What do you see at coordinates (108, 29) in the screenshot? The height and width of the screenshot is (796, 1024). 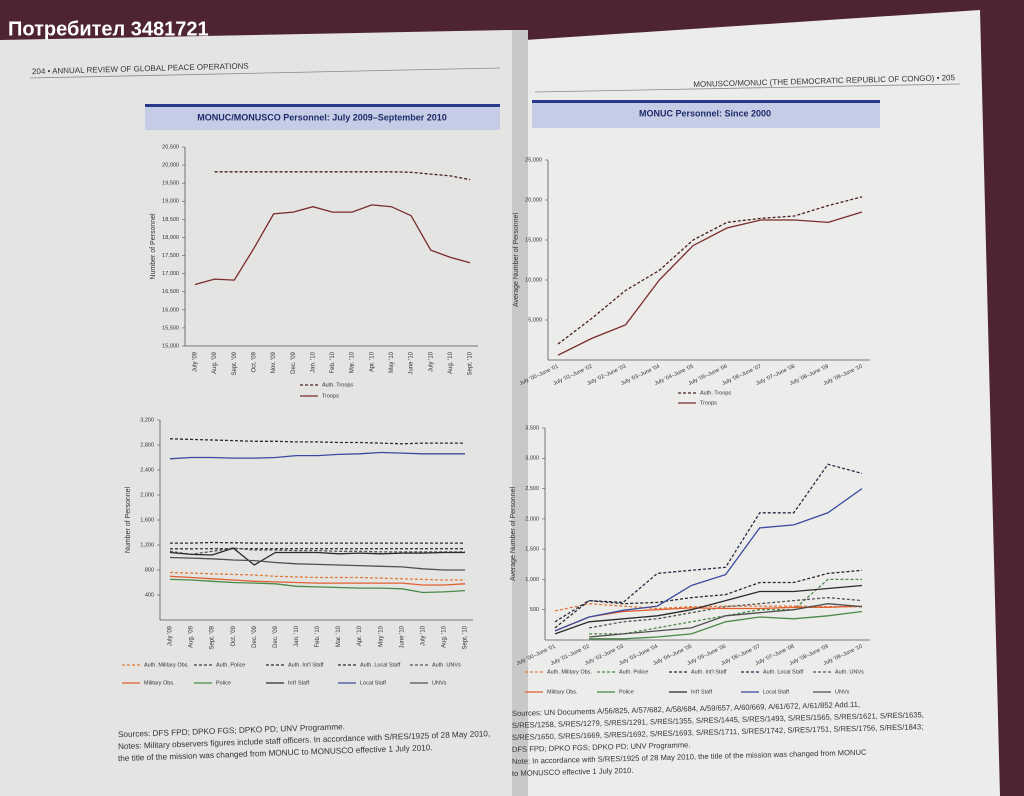 I see `overlay-user: Потребител 3481721` at bounding box center [108, 29].